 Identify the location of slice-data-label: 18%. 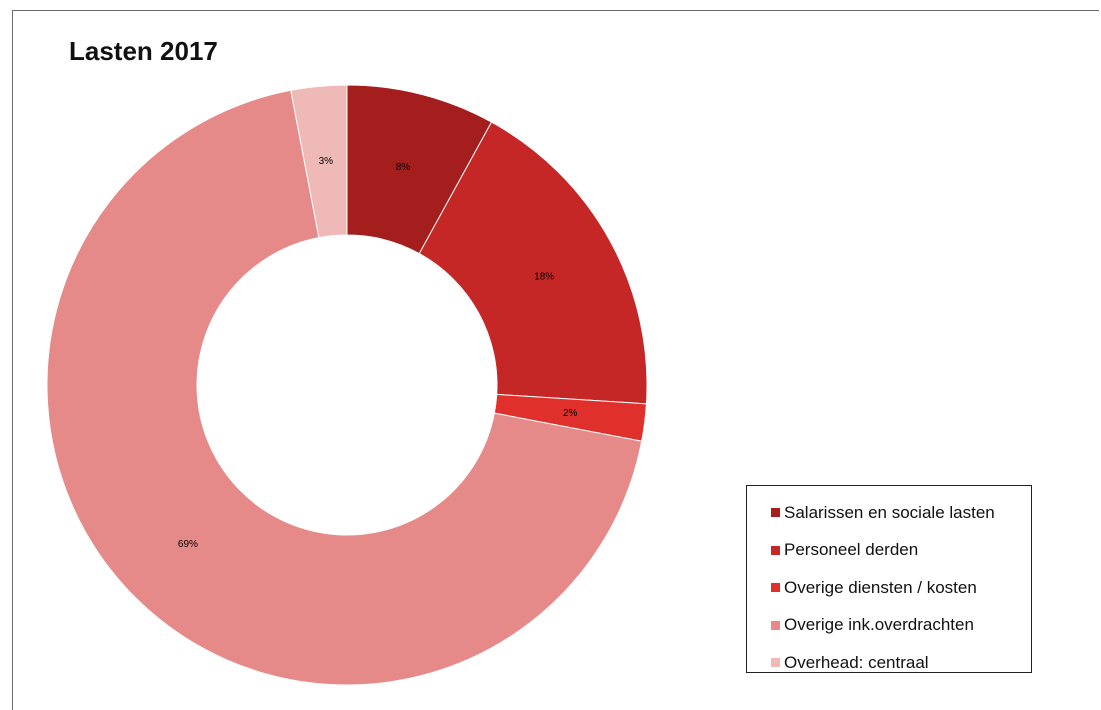
(544, 277).